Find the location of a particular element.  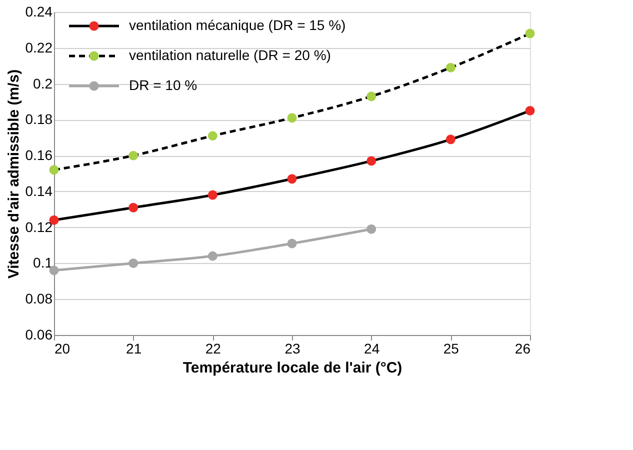

y-tick-label: 0.2 is located at coordinates (43, 83).